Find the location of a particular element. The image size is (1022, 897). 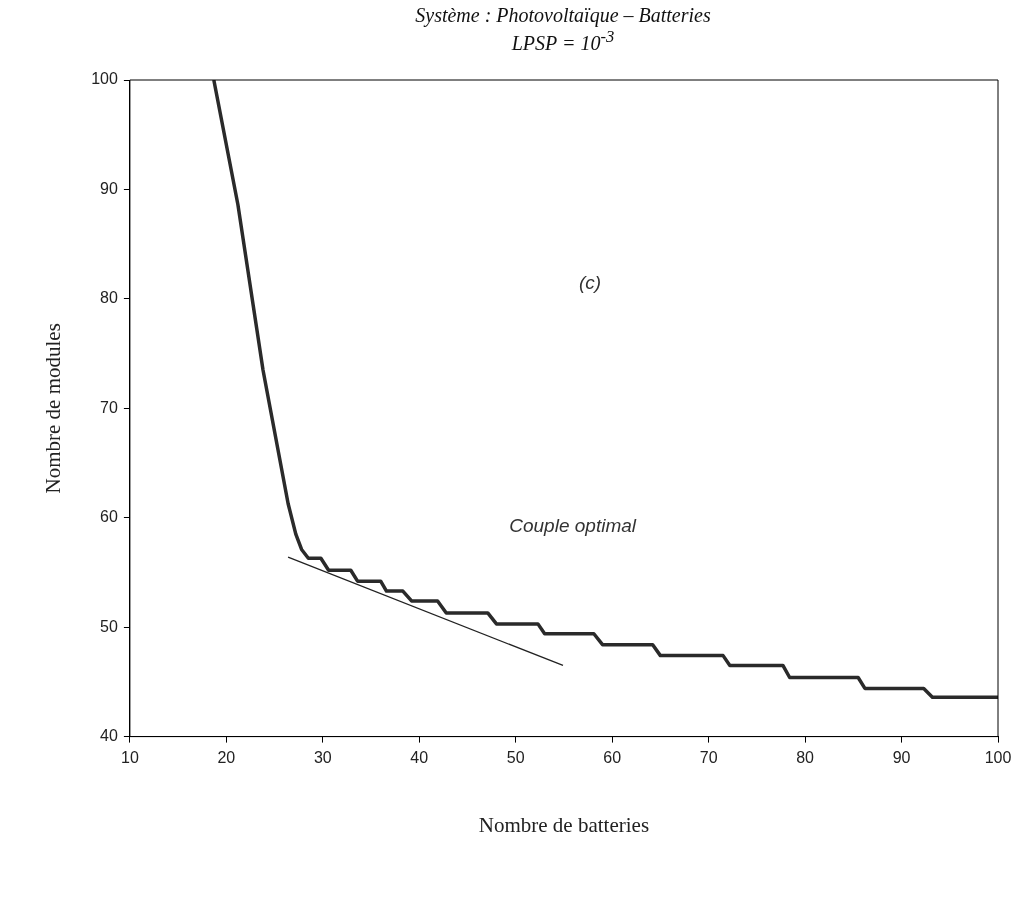

x-tick-label: 20 is located at coordinates (226, 757).